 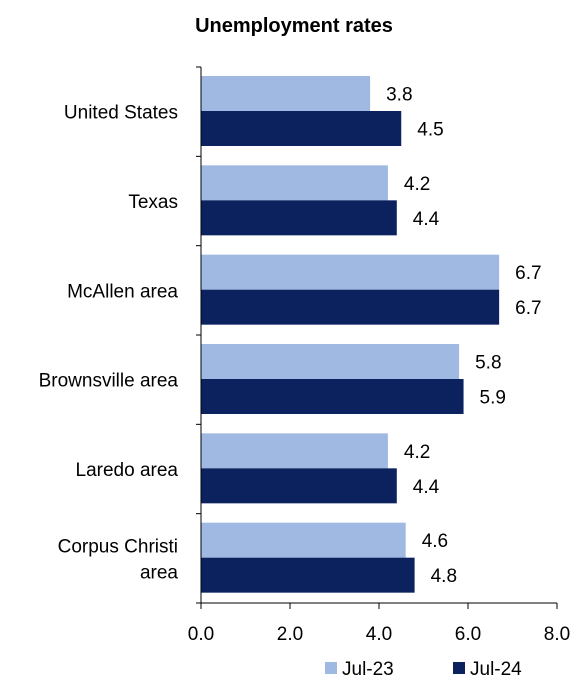 I want to click on legend: Jul-23 Jul-24, so click(x=423, y=669).